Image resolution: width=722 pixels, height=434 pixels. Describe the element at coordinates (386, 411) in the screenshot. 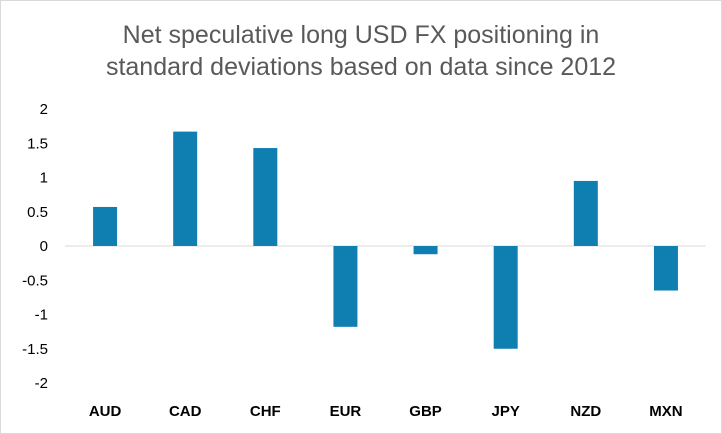

I see `x-axis-category-labels: AUD CAD CHF EUR GBP JPY NZD MXN` at that location.